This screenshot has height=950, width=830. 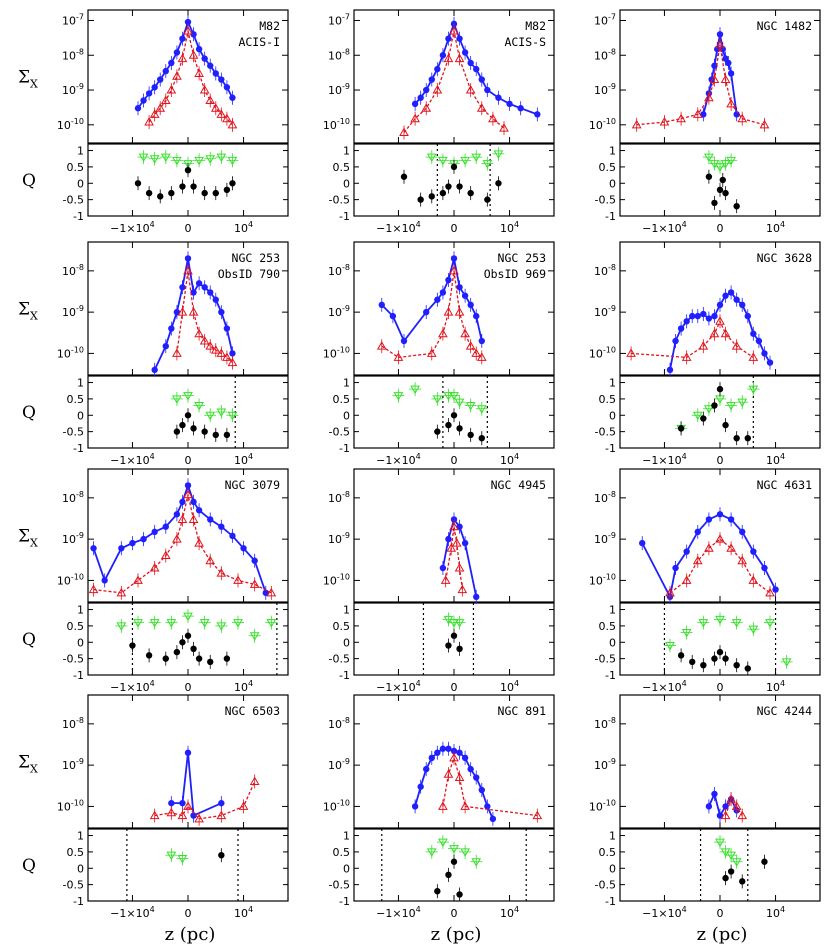 What do you see at coordinates (28, 538) in the screenshot?
I see `top-y-label: ΣX` at bounding box center [28, 538].